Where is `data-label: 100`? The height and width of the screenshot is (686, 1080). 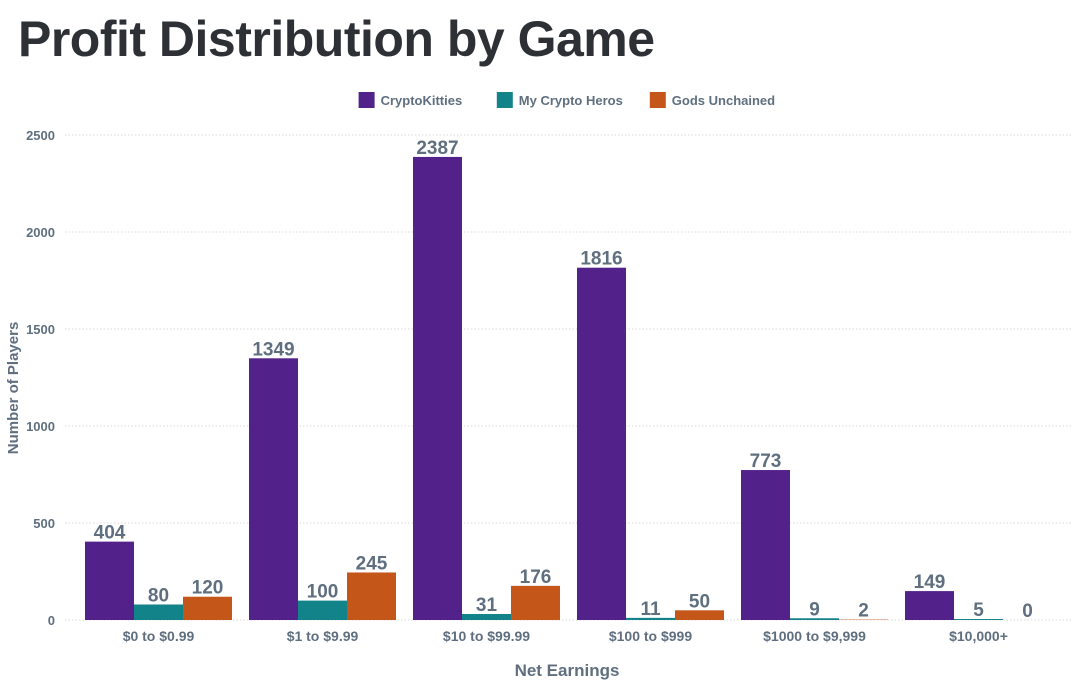
data-label: 100 is located at coordinates (323, 592).